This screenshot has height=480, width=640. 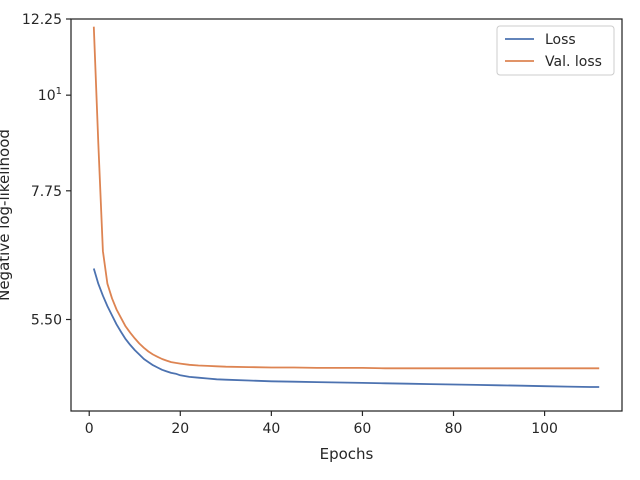 I want to click on legend-label-loss: Loss, so click(x=560, y=40).